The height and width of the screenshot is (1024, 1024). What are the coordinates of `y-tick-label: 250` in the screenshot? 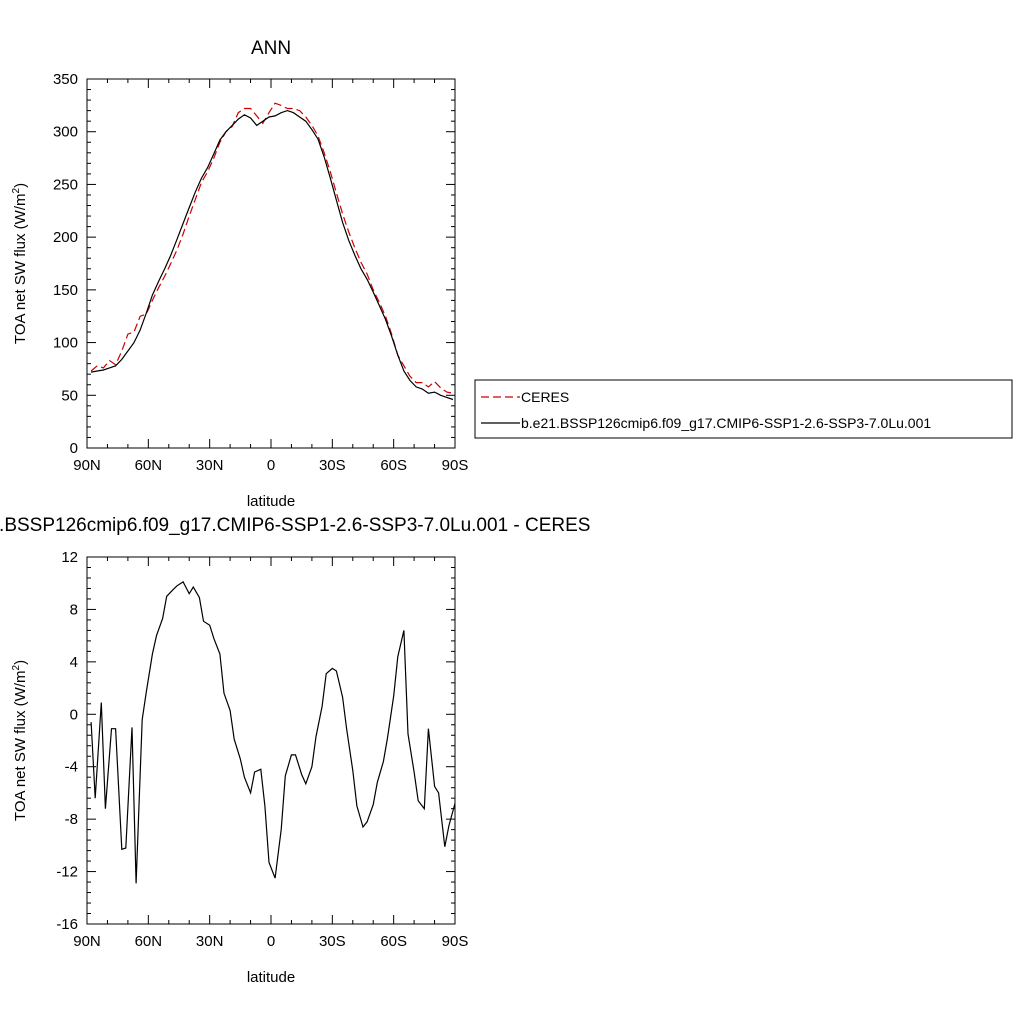 It's located at (65, 184).